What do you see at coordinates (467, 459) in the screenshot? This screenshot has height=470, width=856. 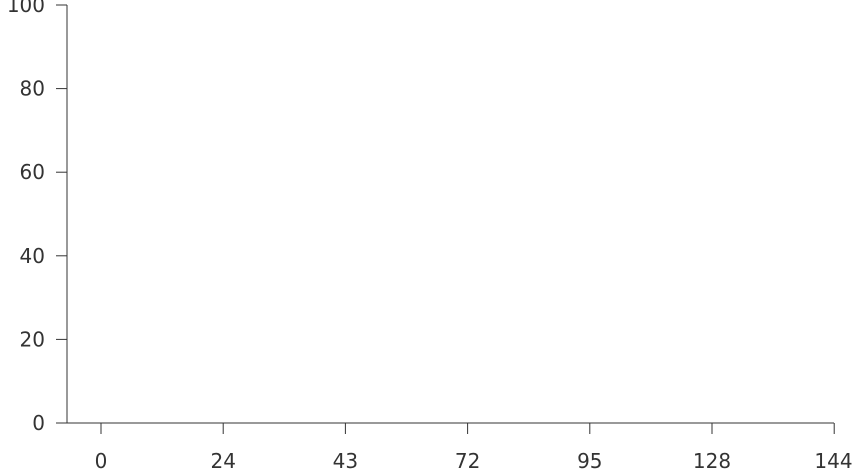 I see `x-tick-label: 72` at bounding box center [467, 459].